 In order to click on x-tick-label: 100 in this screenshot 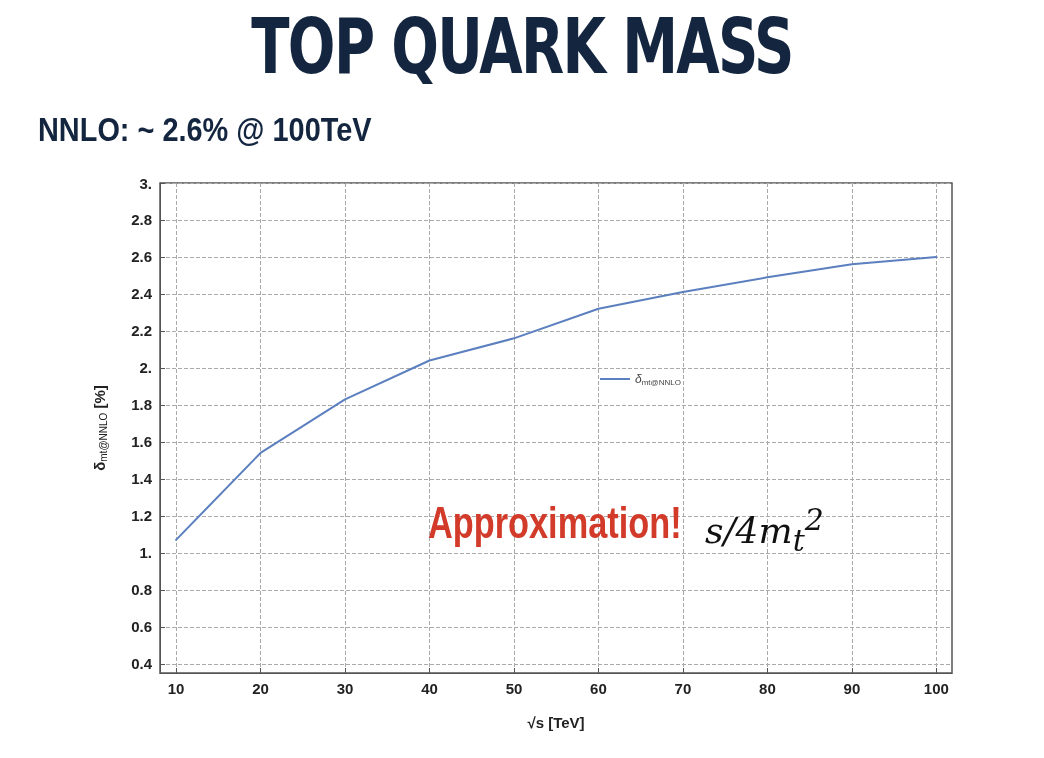, I will do `click(936, 688)`.